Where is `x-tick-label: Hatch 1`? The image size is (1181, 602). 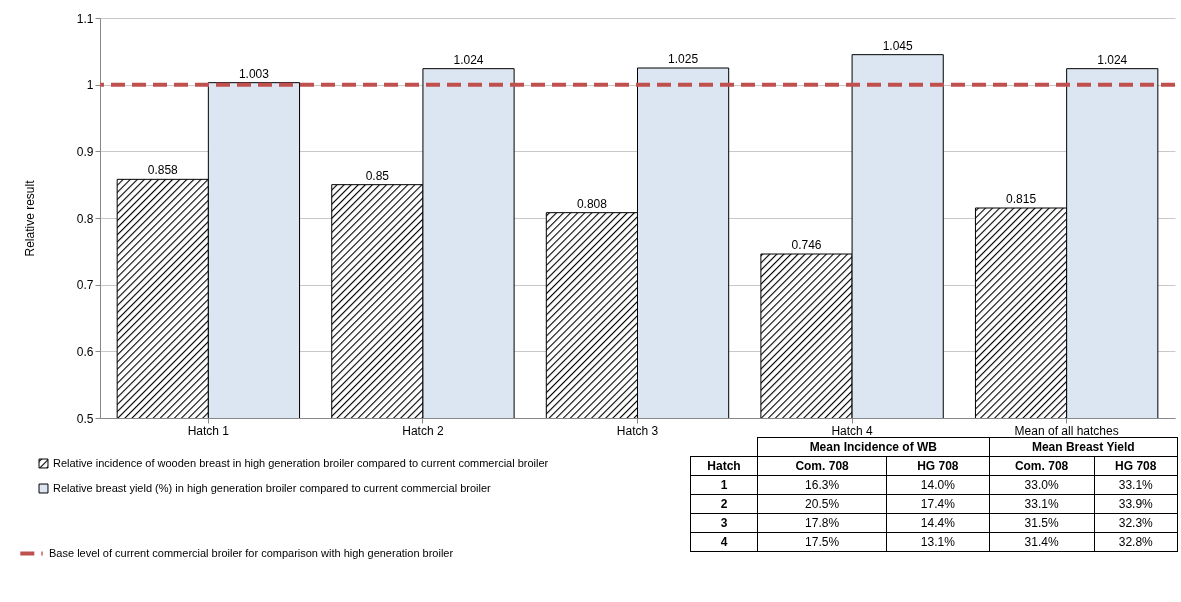 x-tick-label: Hatch 1 is located at coordinates (208, 430).